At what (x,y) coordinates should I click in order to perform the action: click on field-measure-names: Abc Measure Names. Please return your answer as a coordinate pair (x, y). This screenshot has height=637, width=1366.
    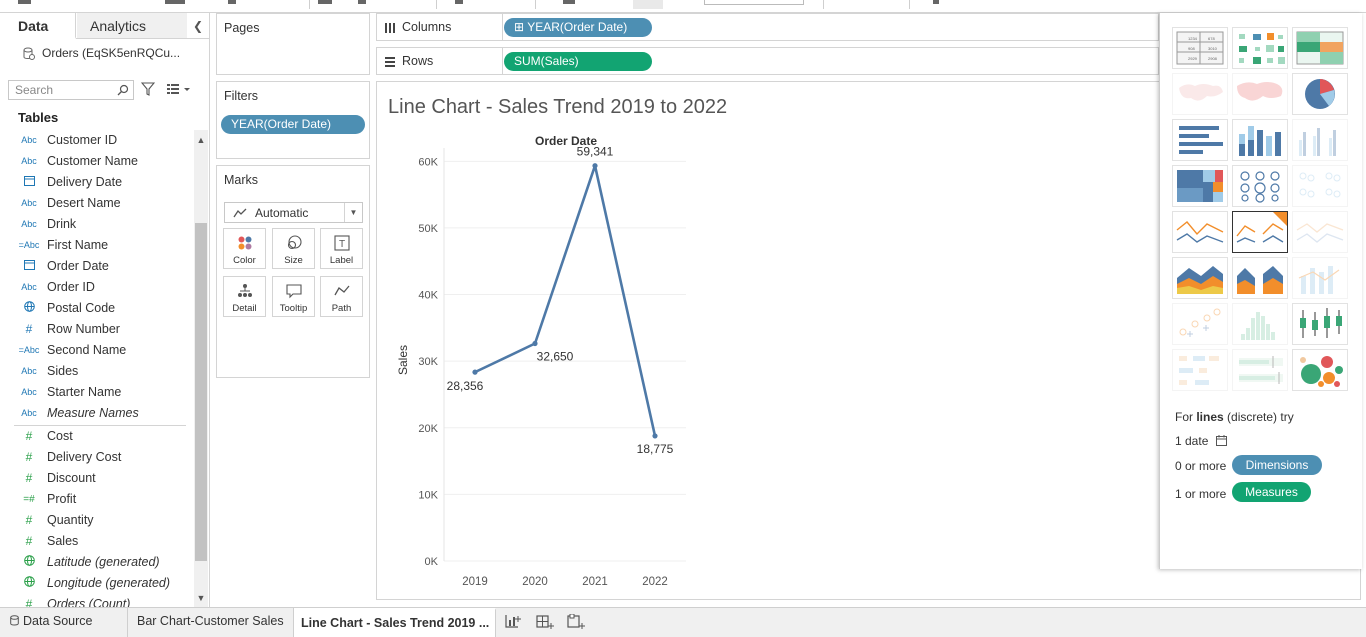
    Looking at the image, I should click on (97, 413).